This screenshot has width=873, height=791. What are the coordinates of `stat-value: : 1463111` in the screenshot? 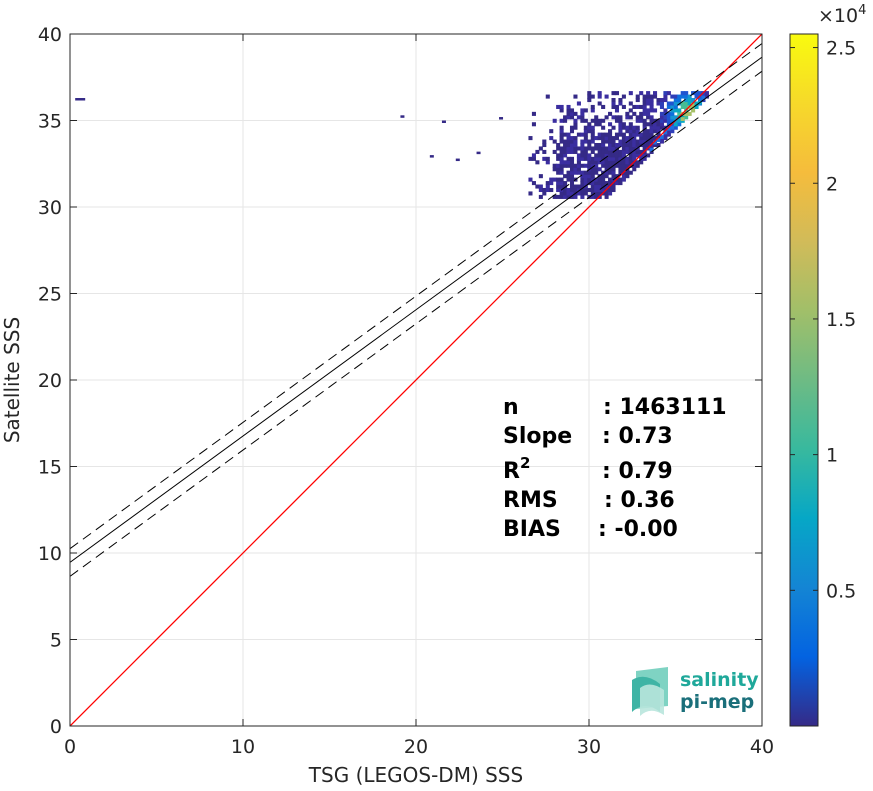 It's located at (665, 407).